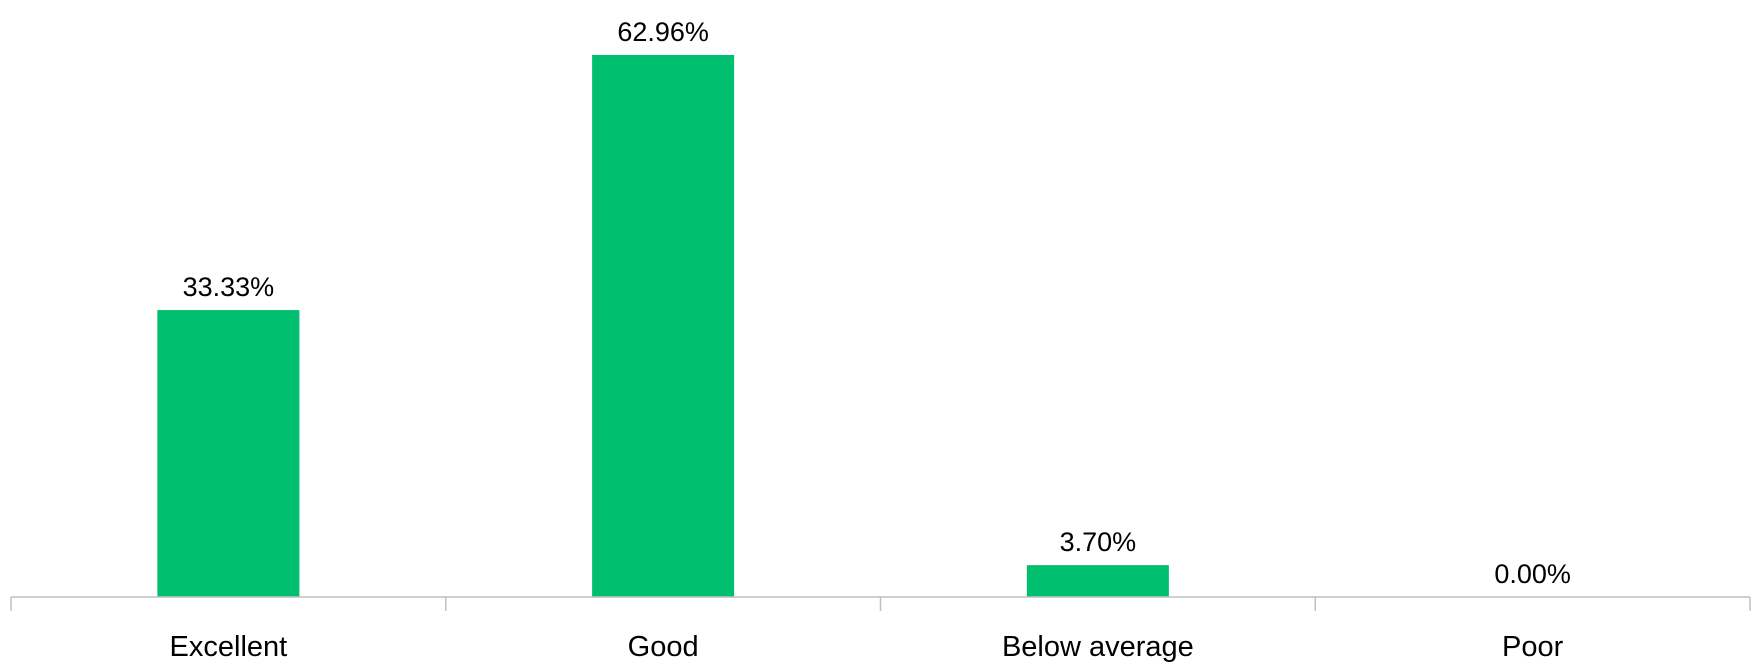 The width and height of the screenshot is (1762, 666). What do you see at coordinates (1098, 542) in the screenshot?
I see `data-label-below-average: 3.70%` at bounding box center [1098, 542].